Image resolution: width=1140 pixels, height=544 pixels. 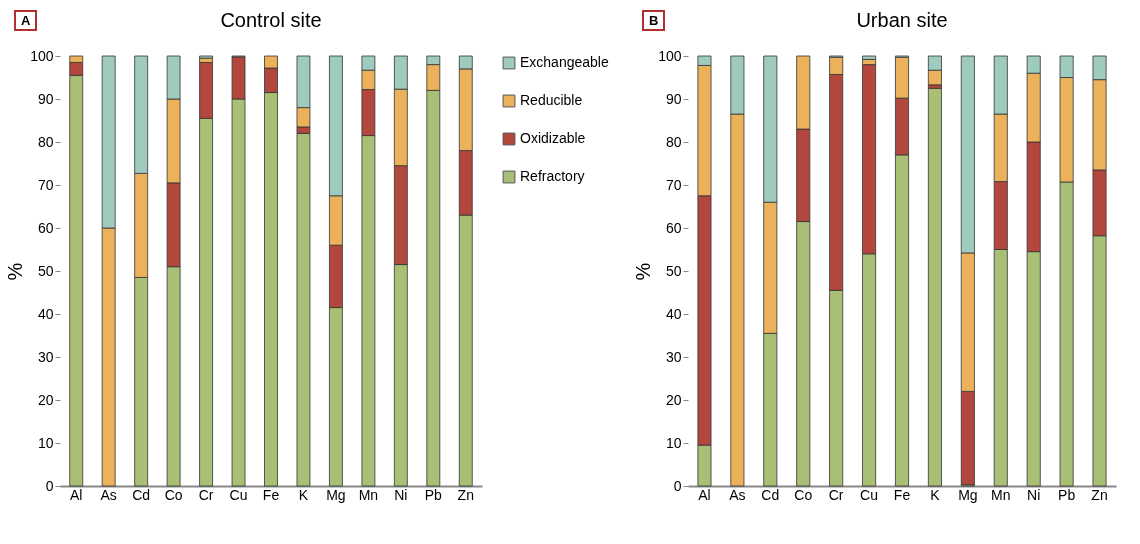 What do you see at coordinates (552, 176) in the screenshot?
I see `legend-label: Refractory` at bounding box center [552, 176].